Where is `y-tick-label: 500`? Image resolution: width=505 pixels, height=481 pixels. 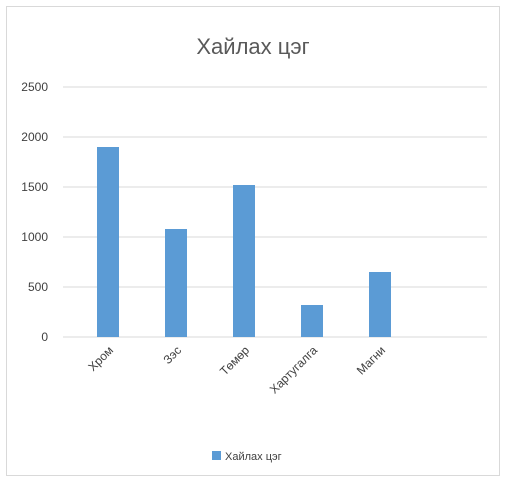 y-tick-label: 500 is located at coordinates (38, 287).